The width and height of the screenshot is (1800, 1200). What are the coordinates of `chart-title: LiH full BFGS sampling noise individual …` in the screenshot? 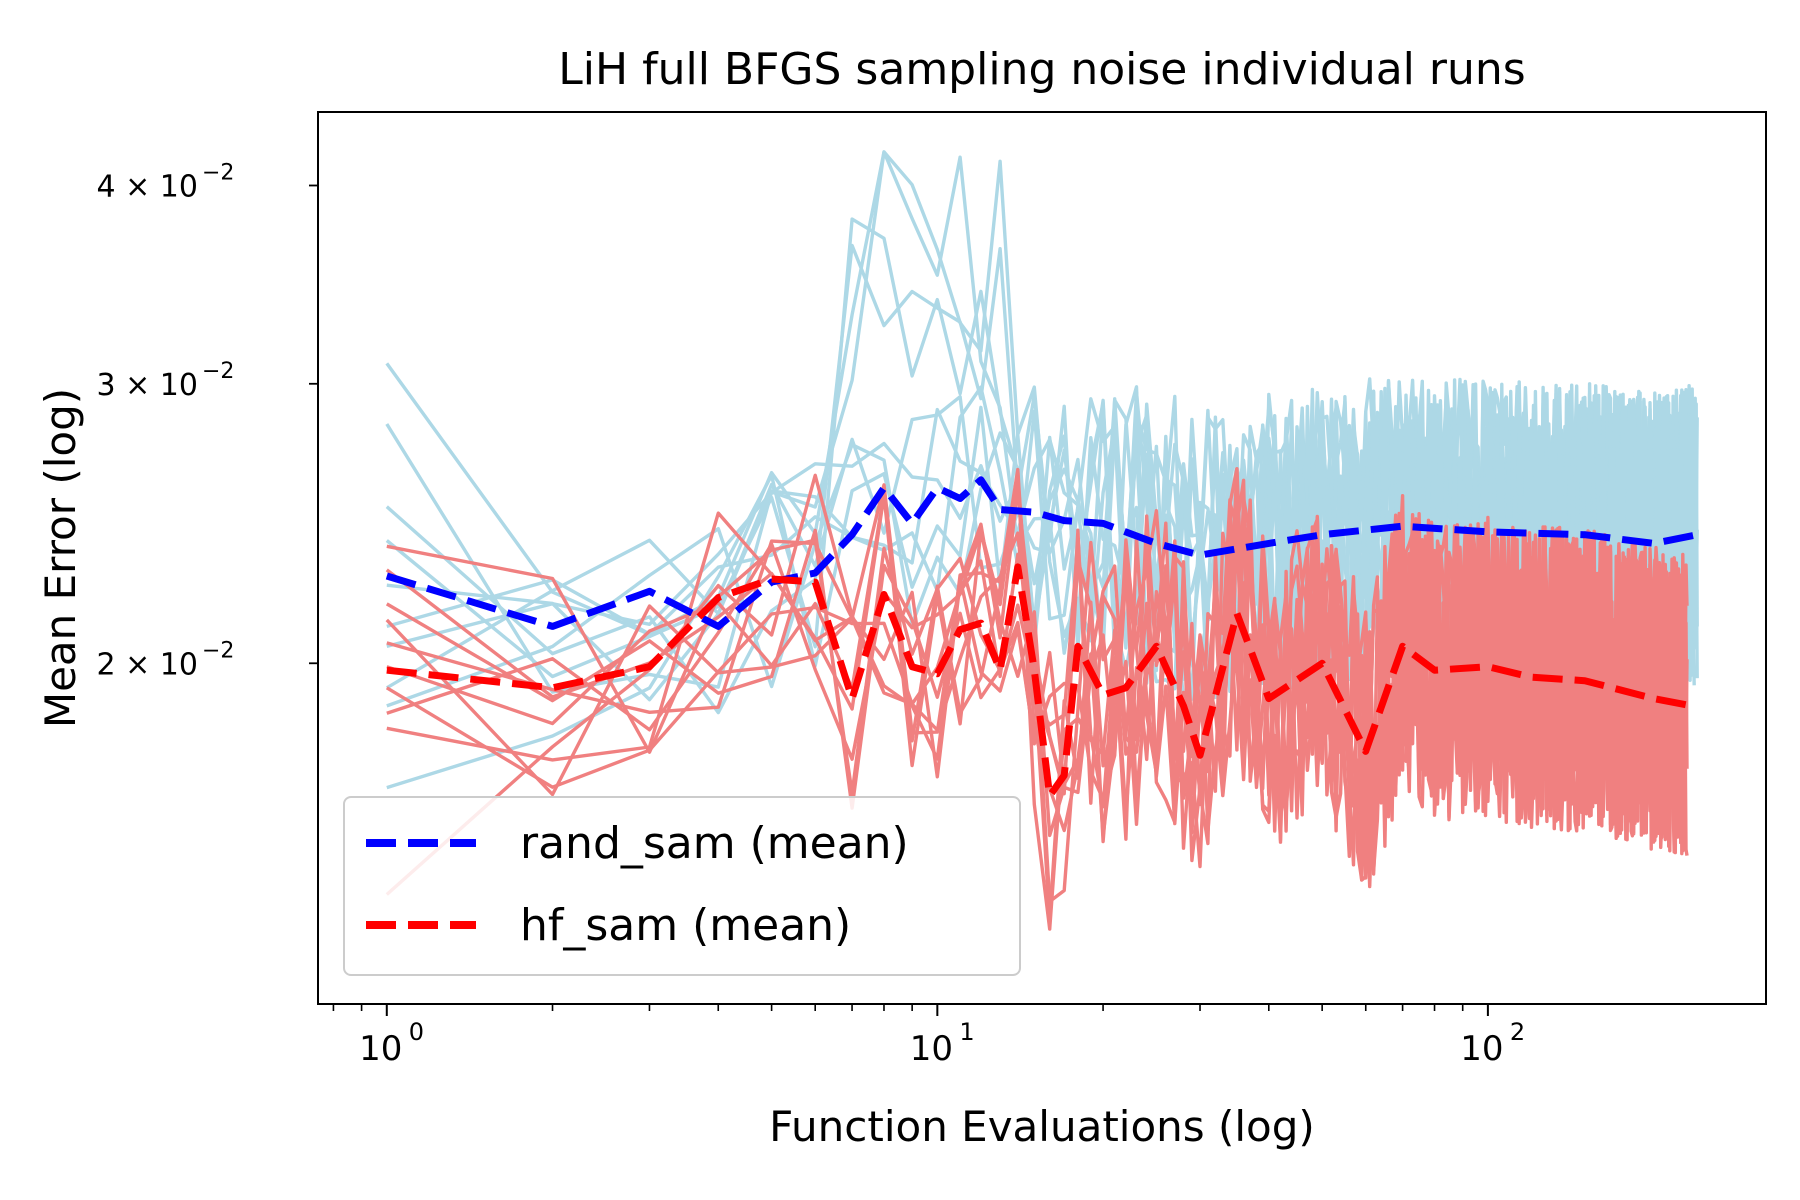 It's located at (1041, 69).